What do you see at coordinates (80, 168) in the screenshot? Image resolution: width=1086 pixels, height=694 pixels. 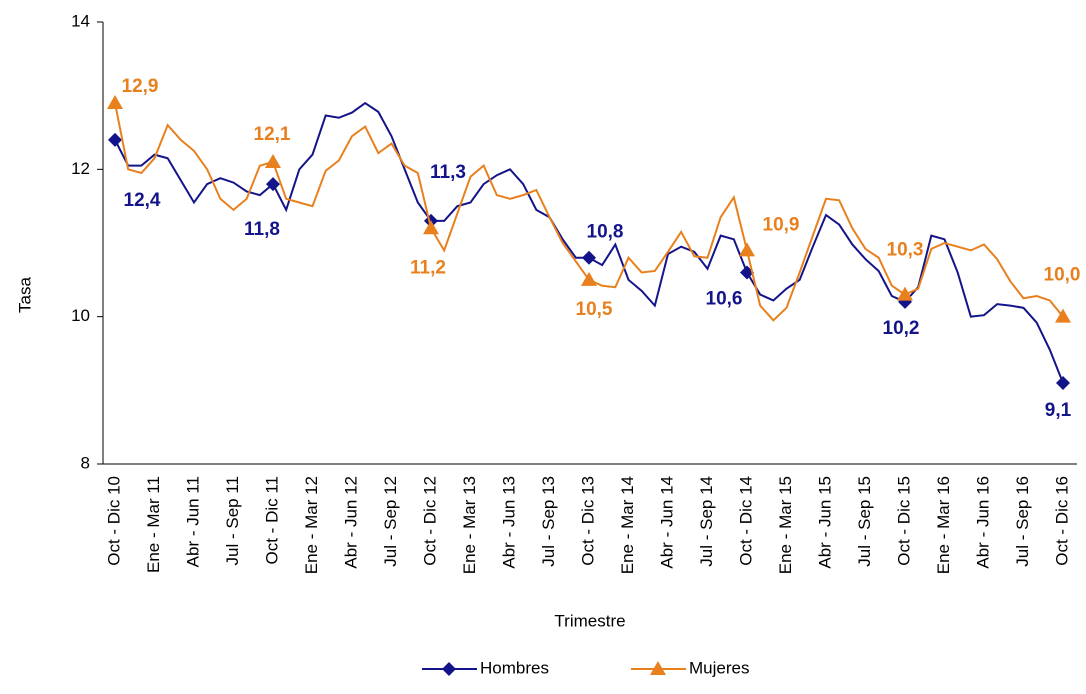 I see `y-tick-label: 12` at bounding box center [80, 168].